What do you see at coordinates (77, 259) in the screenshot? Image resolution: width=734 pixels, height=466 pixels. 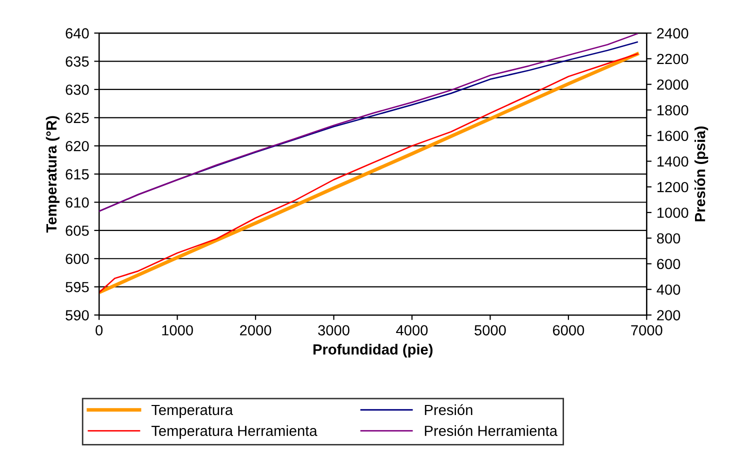 I see `y-tick-label: 600` at bounding box center [77, 259].